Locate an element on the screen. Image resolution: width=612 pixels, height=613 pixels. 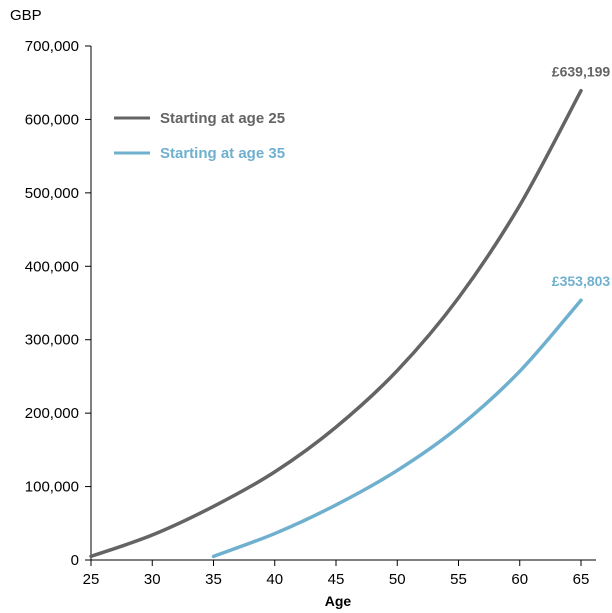
legend-label: Starting at age 35 is located at coordinates (222, 153).